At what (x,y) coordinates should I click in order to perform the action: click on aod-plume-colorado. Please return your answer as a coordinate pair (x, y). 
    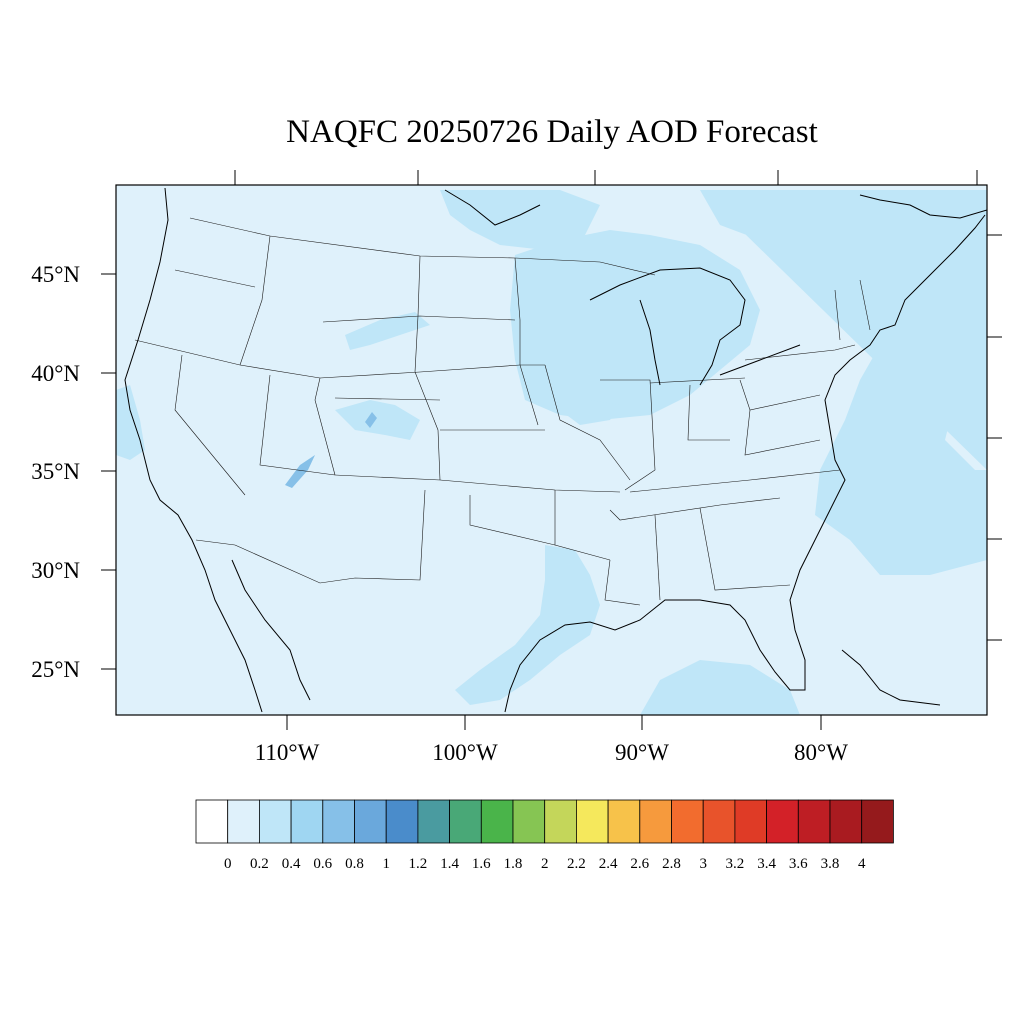
    Looking at the image, I should click on (377, 420).